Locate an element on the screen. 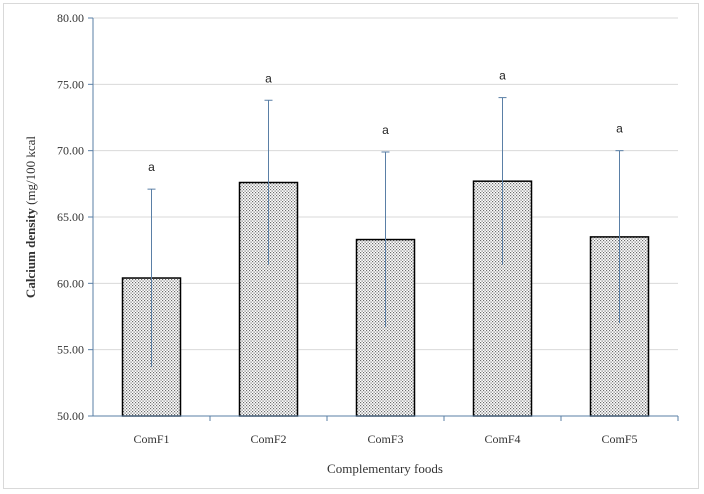  y-tick-label: 50.00 is located at coordinates (70, 416).